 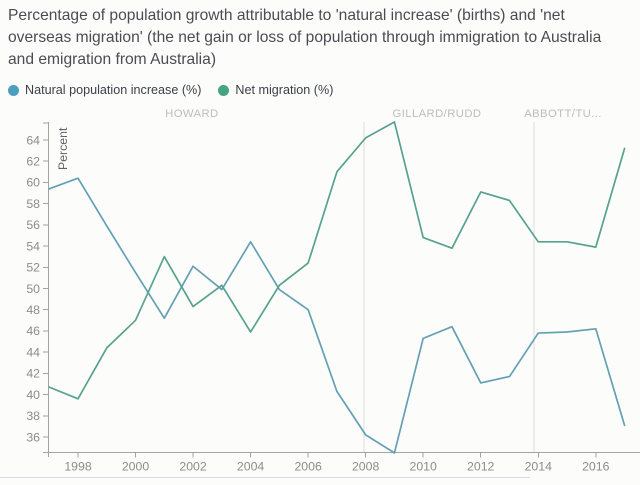 What do you see at coordinates (366, 467) in the screenshot?
I see `x-tick-label: 2008` at bounding box center [366, 467].